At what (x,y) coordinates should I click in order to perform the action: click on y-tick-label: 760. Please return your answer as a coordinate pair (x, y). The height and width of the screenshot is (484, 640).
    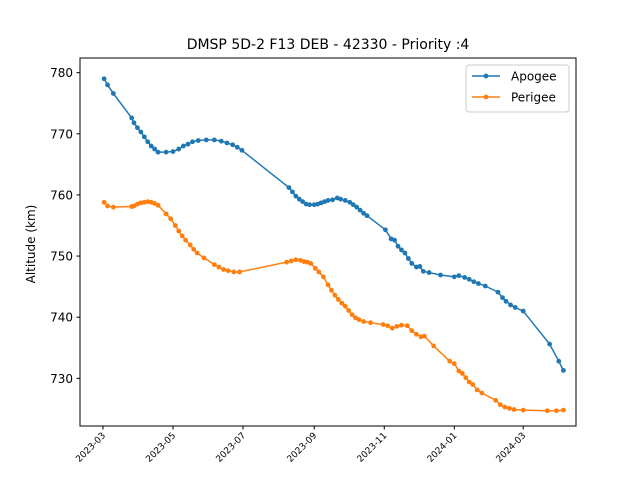
    Looking at the image, I should click on (61, 195).